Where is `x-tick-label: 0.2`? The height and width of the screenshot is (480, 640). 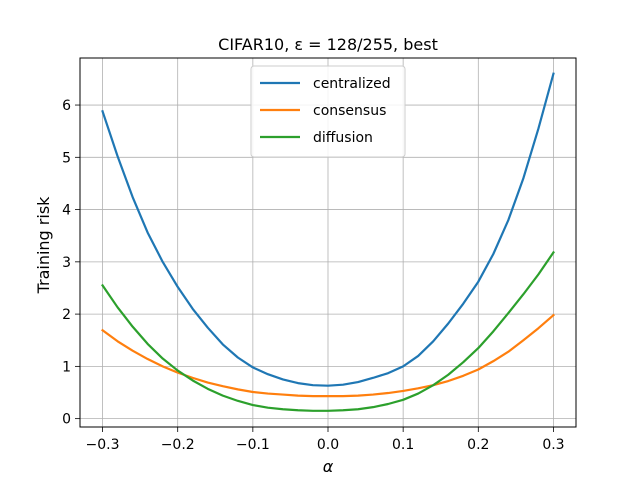 x-tick-label: 0.2 is located at coordinates (478, 445).